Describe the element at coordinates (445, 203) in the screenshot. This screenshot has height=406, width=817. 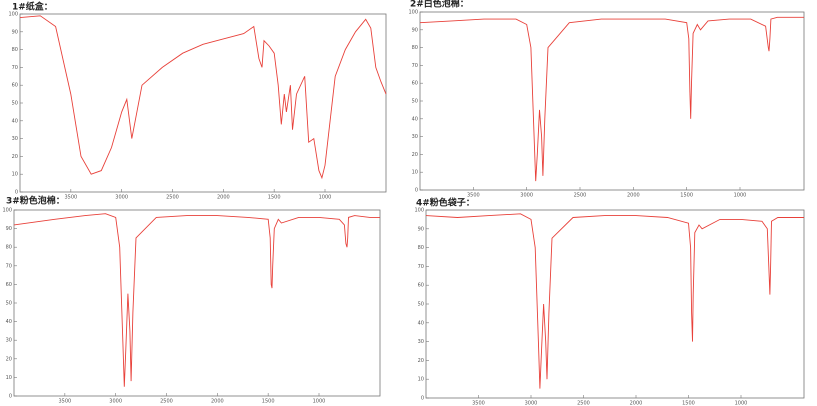
I see `chart-title: 4#粉色袋子：` at that location.